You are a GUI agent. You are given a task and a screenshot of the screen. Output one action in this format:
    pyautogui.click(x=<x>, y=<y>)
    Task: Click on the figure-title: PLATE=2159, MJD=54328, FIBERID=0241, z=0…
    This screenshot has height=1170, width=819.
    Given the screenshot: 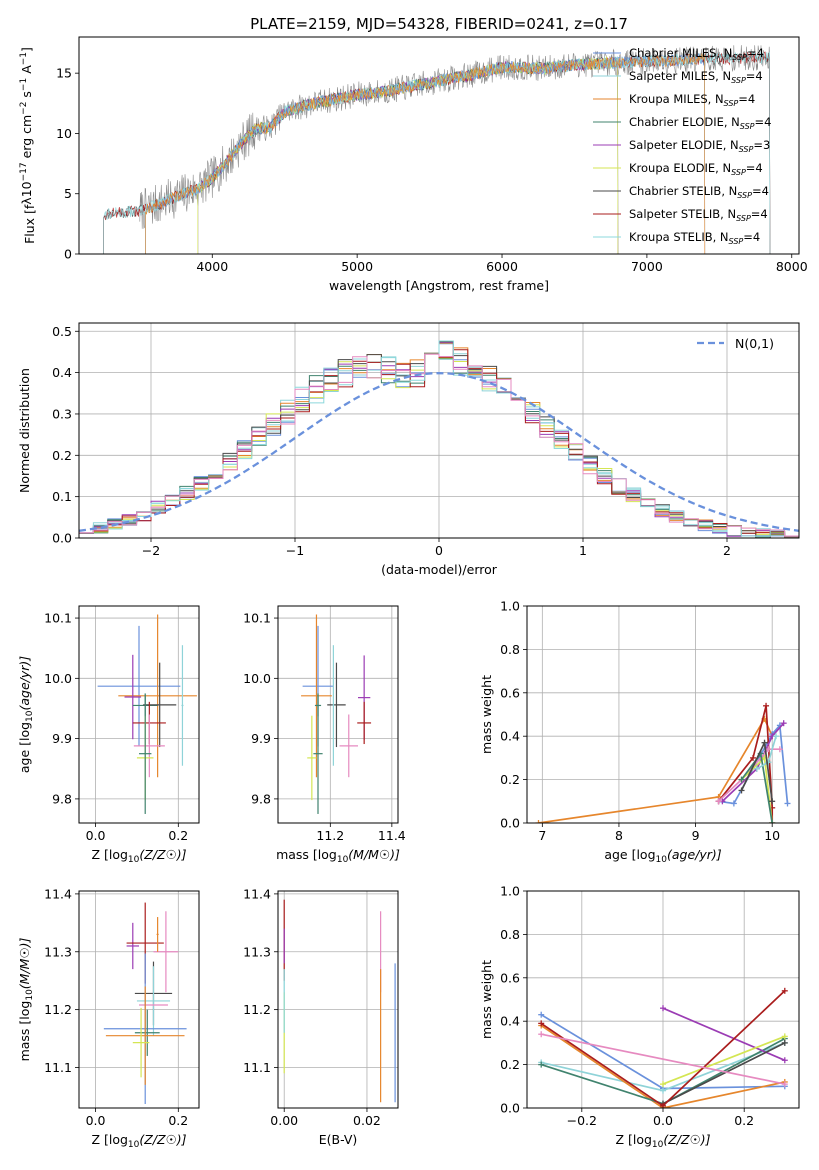 What is the action you would take?
    pyautogui.click(x=439, y=24)
    